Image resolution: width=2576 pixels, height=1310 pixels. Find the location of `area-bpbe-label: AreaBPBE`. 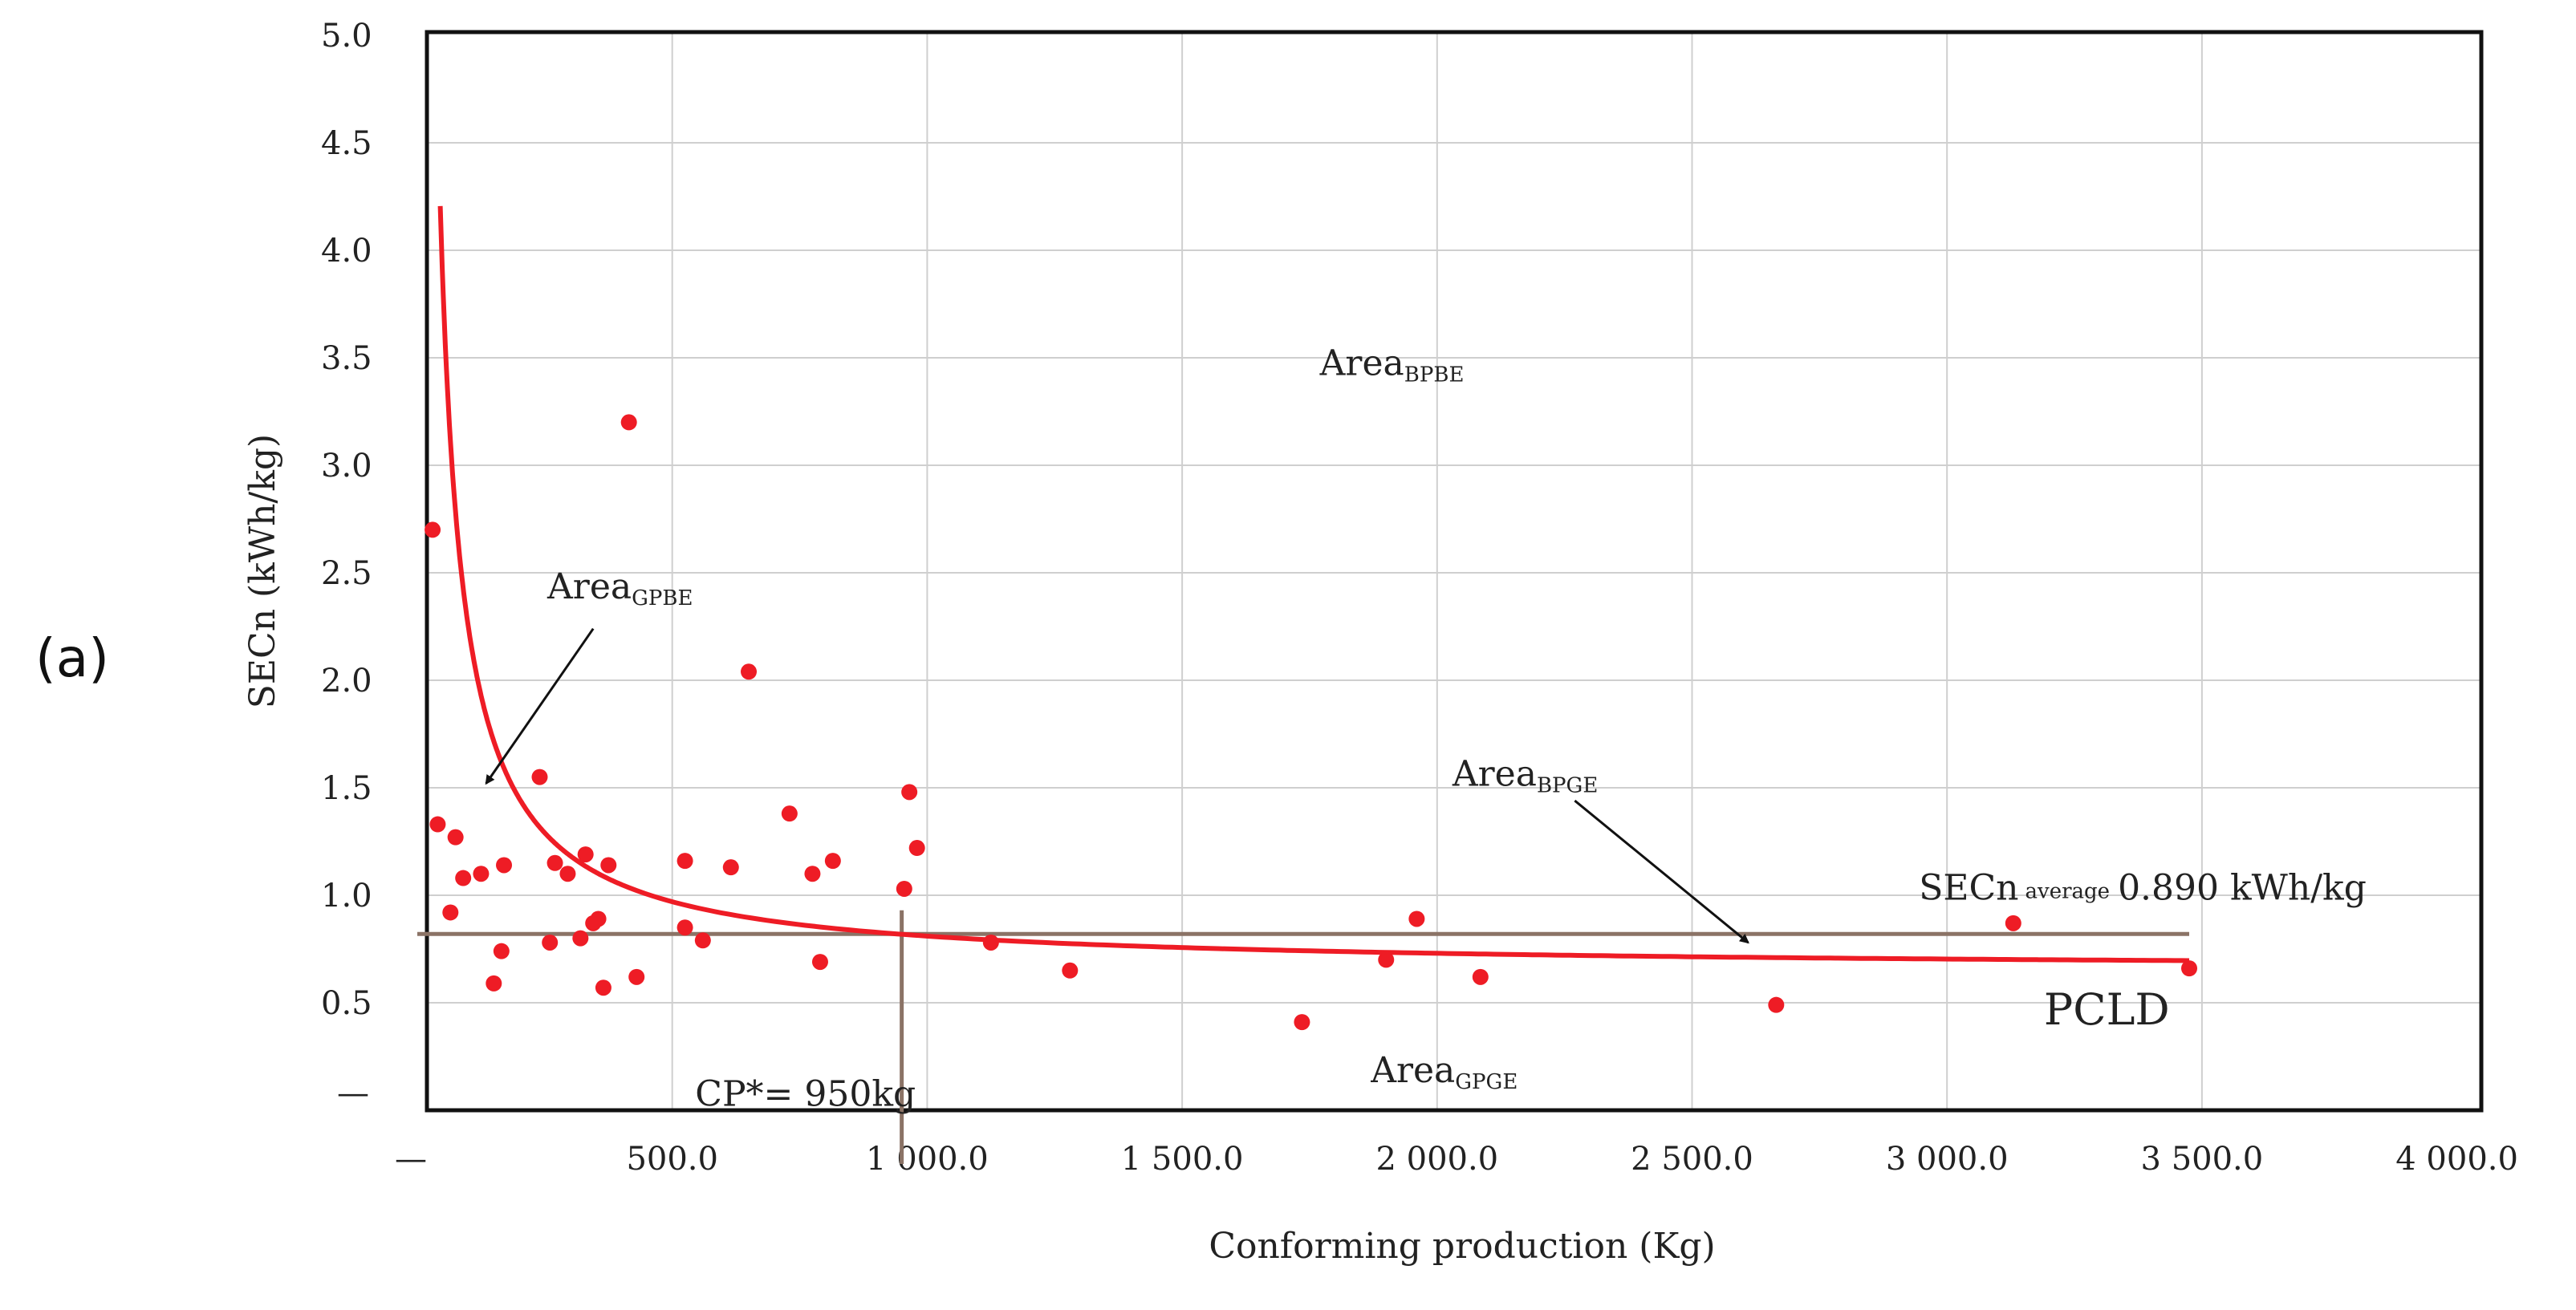

area-bpbe-label: AreaBPBE is located at coordinates (1392, 365).